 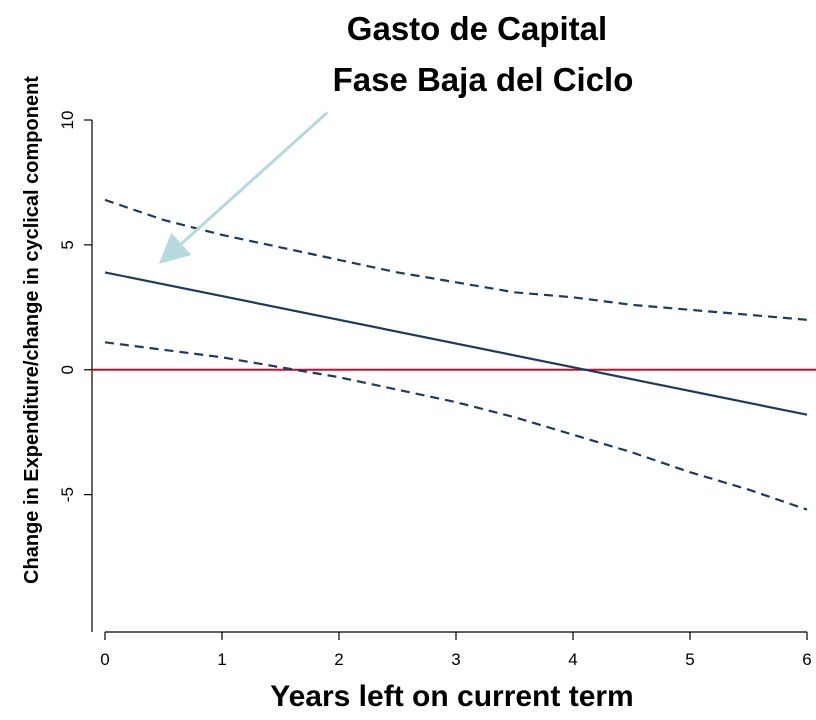 What do you see at coordinates (806, 659) in the screenshot?
I see `x-tick-label: 6` at bounding box center [806, 659].